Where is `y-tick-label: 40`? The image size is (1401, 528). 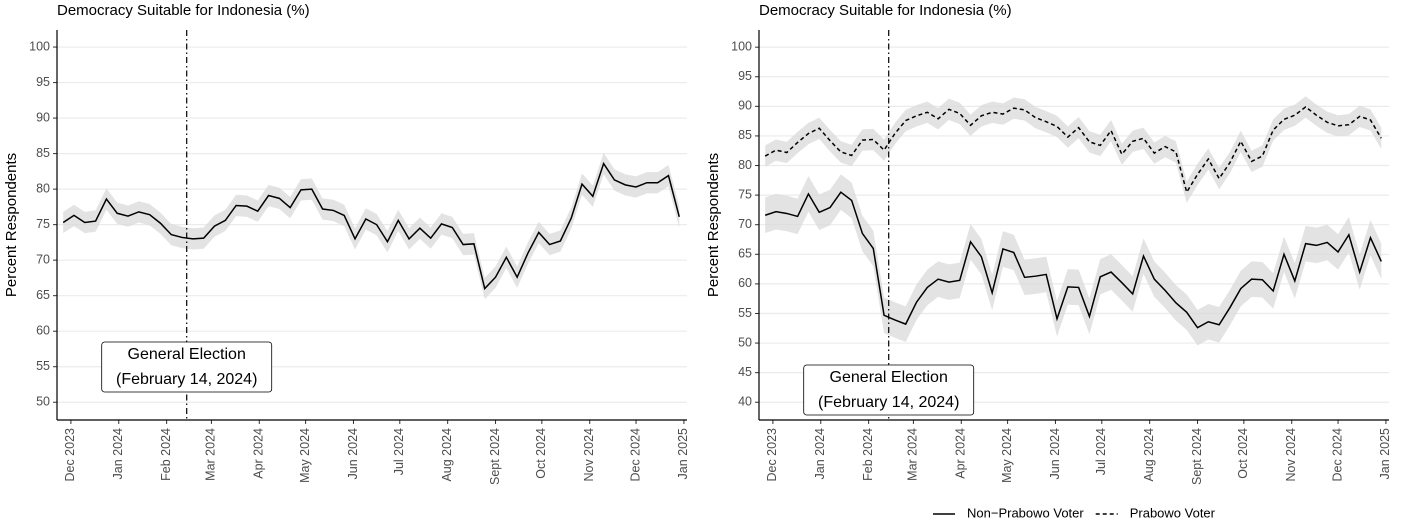 y-tick-label: 40 is located at coordinates (745, 402).